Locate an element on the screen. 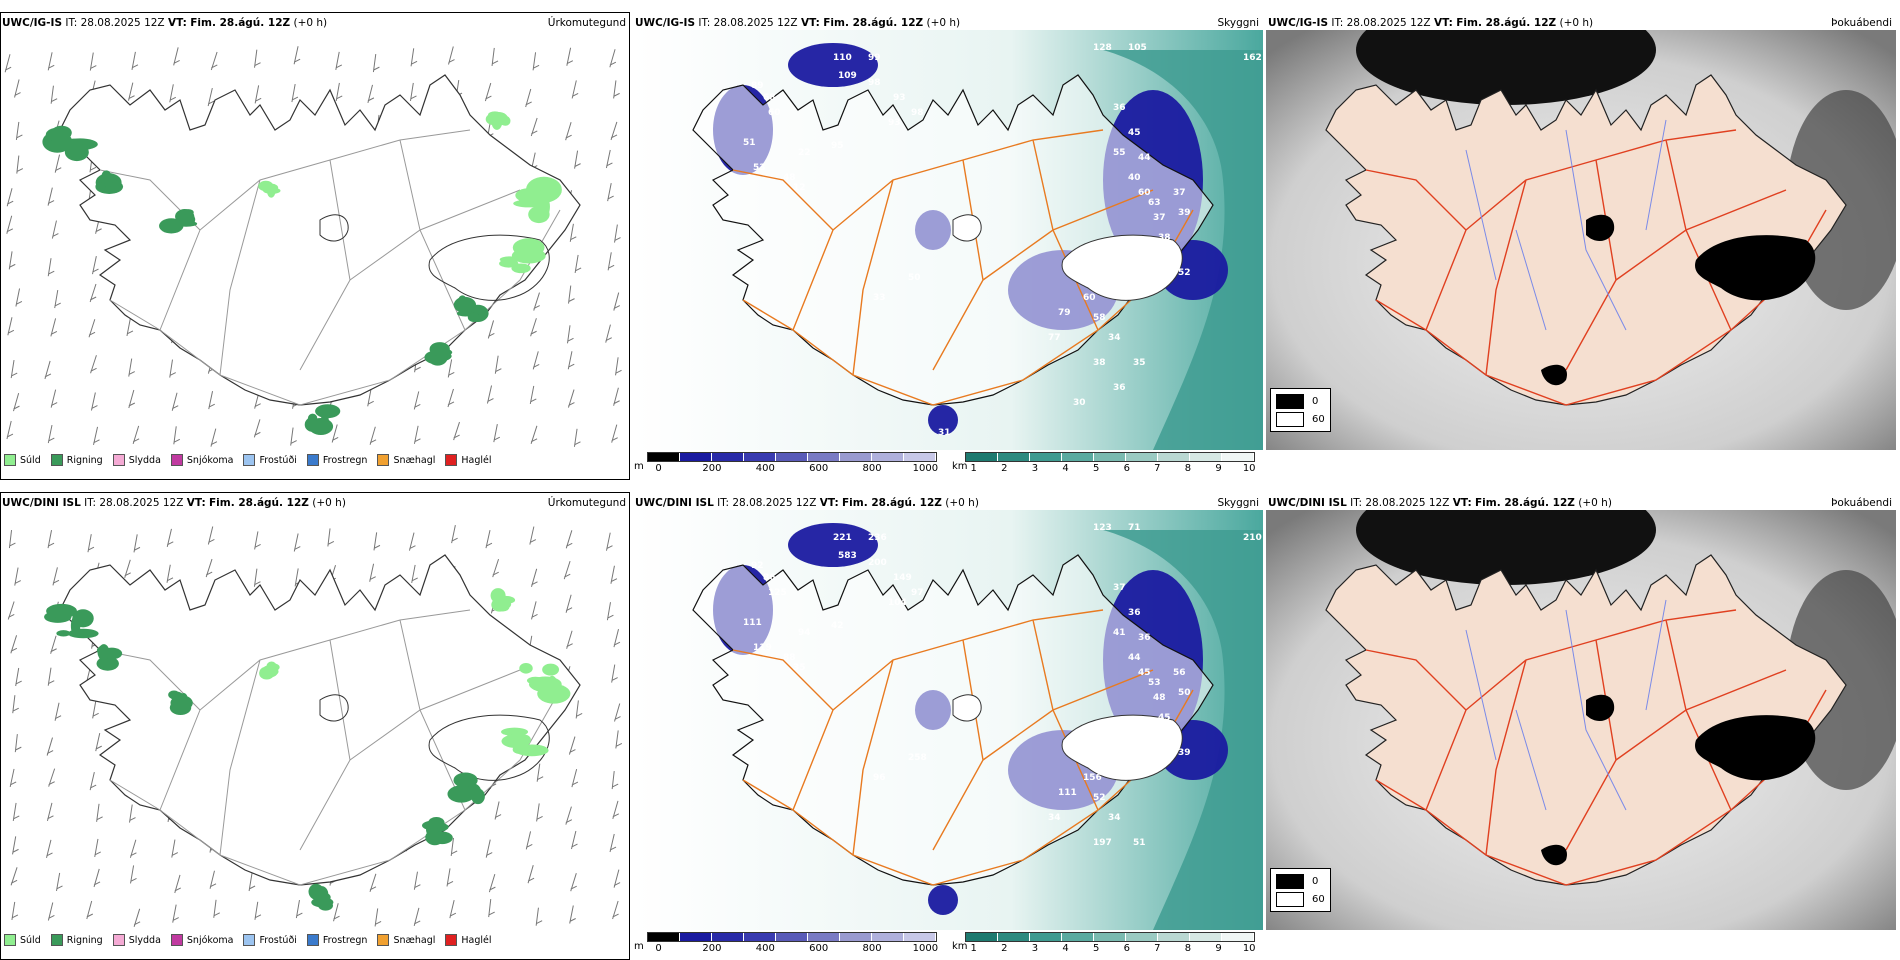 The height and width of the screenshot is (960, 1900). legend-item: Slydda is located at coordinates (136, 940).